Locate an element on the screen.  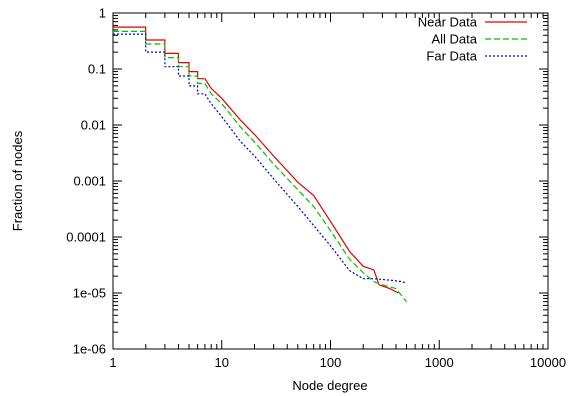
y-axis-title: Fraction of nodes is located at coordinates (17, 180).